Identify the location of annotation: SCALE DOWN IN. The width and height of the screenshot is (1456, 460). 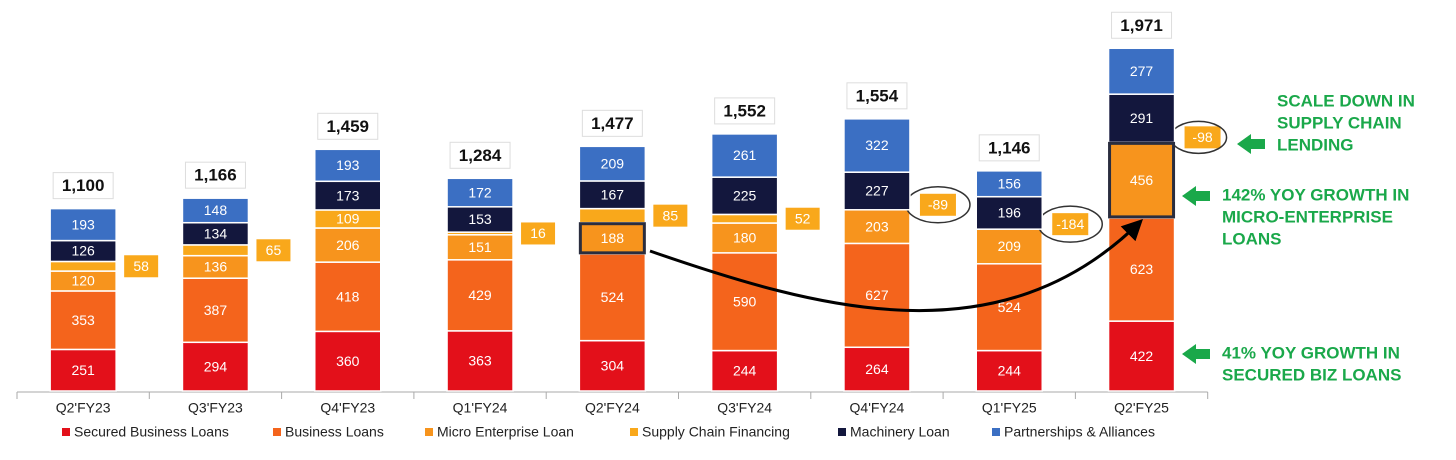
(1346, 100).